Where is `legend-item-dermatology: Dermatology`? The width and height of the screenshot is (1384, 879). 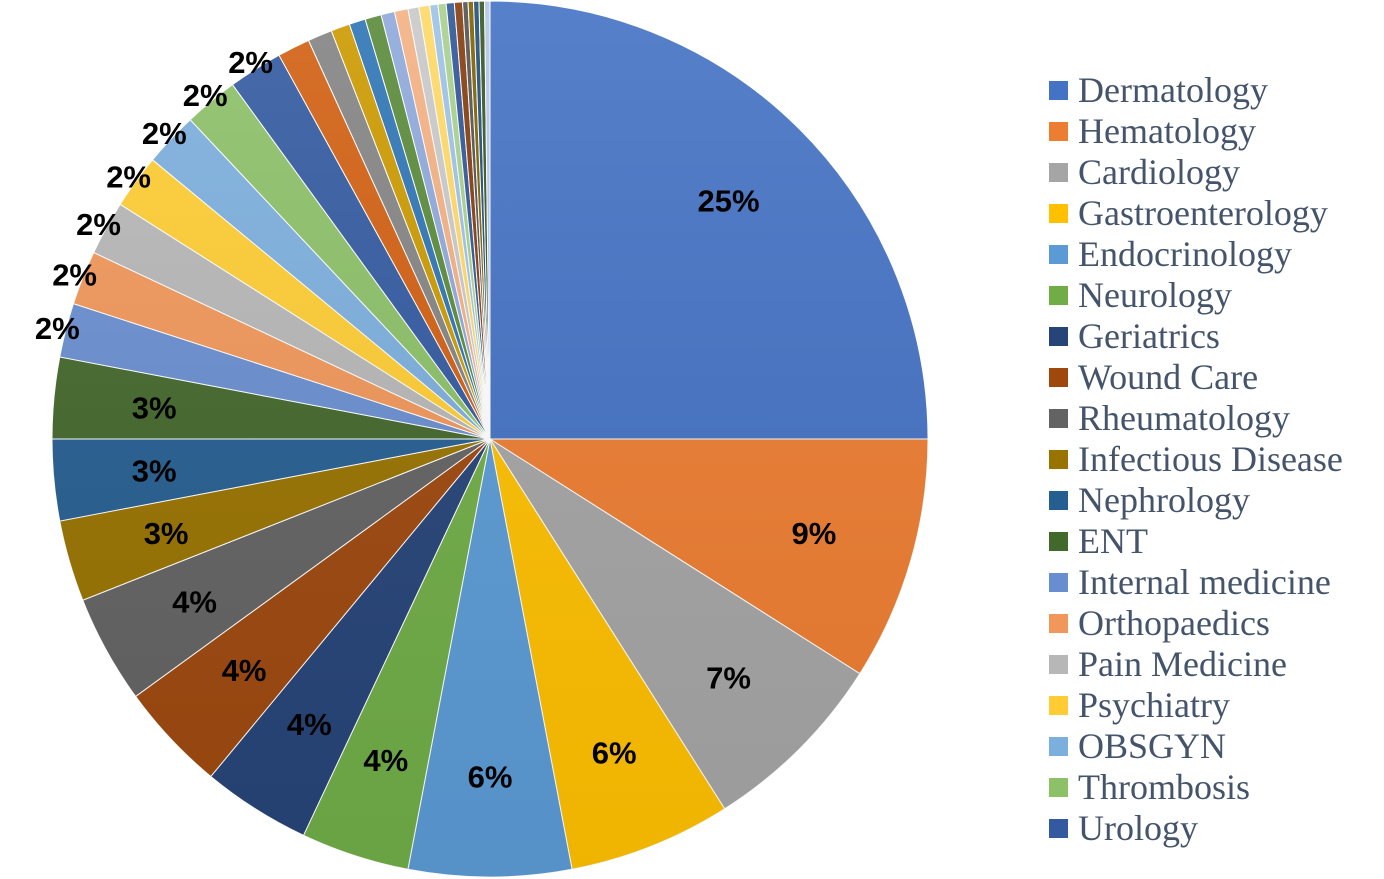
legend-item-dermatology: Dermatology is located at coordinates (1158, 90).